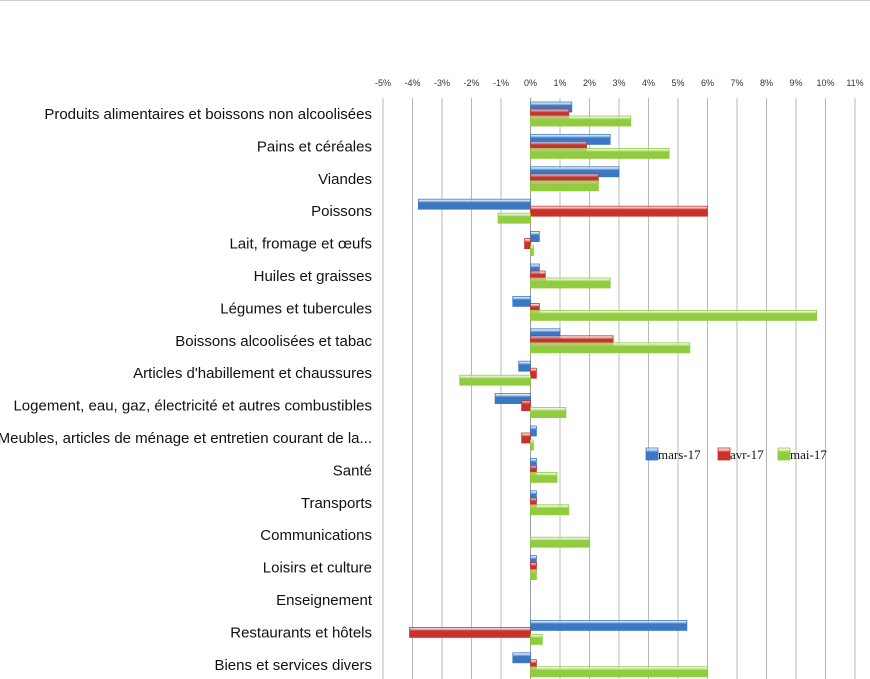 Image resolution: width=870 pixels, height=679 pixels. I want to click on x-tick-label: 4%, so click(648, 83).